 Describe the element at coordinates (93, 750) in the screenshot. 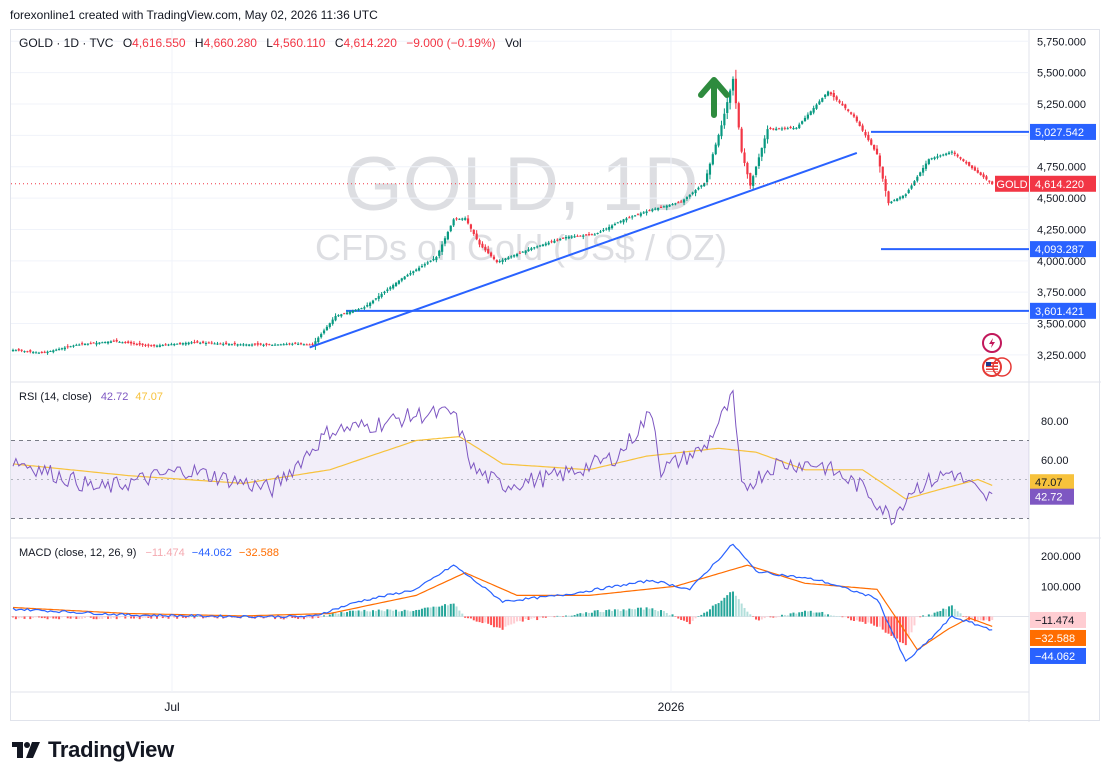

I see `tradingview-logo: TradingView` at that location.